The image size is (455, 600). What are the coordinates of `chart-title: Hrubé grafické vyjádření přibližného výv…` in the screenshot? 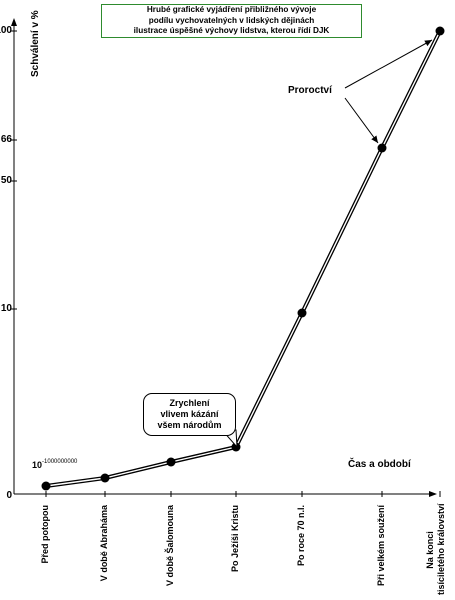 It's located at (231, 21).